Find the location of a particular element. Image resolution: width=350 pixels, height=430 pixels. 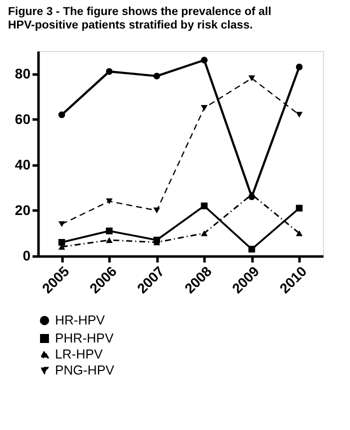

y-tick-label: 20 is located at coordinates (22, 210).